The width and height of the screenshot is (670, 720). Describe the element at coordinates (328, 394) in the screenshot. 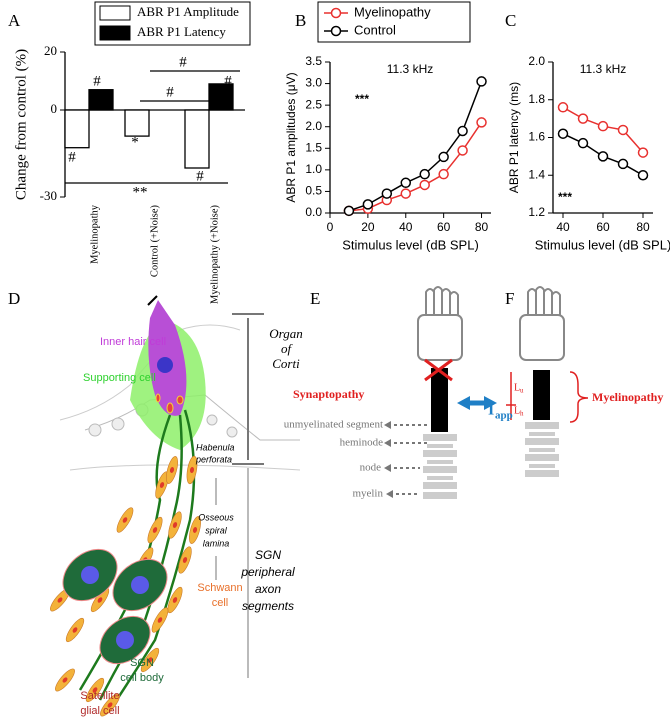

I see `label: Synaptopathy` at that location.